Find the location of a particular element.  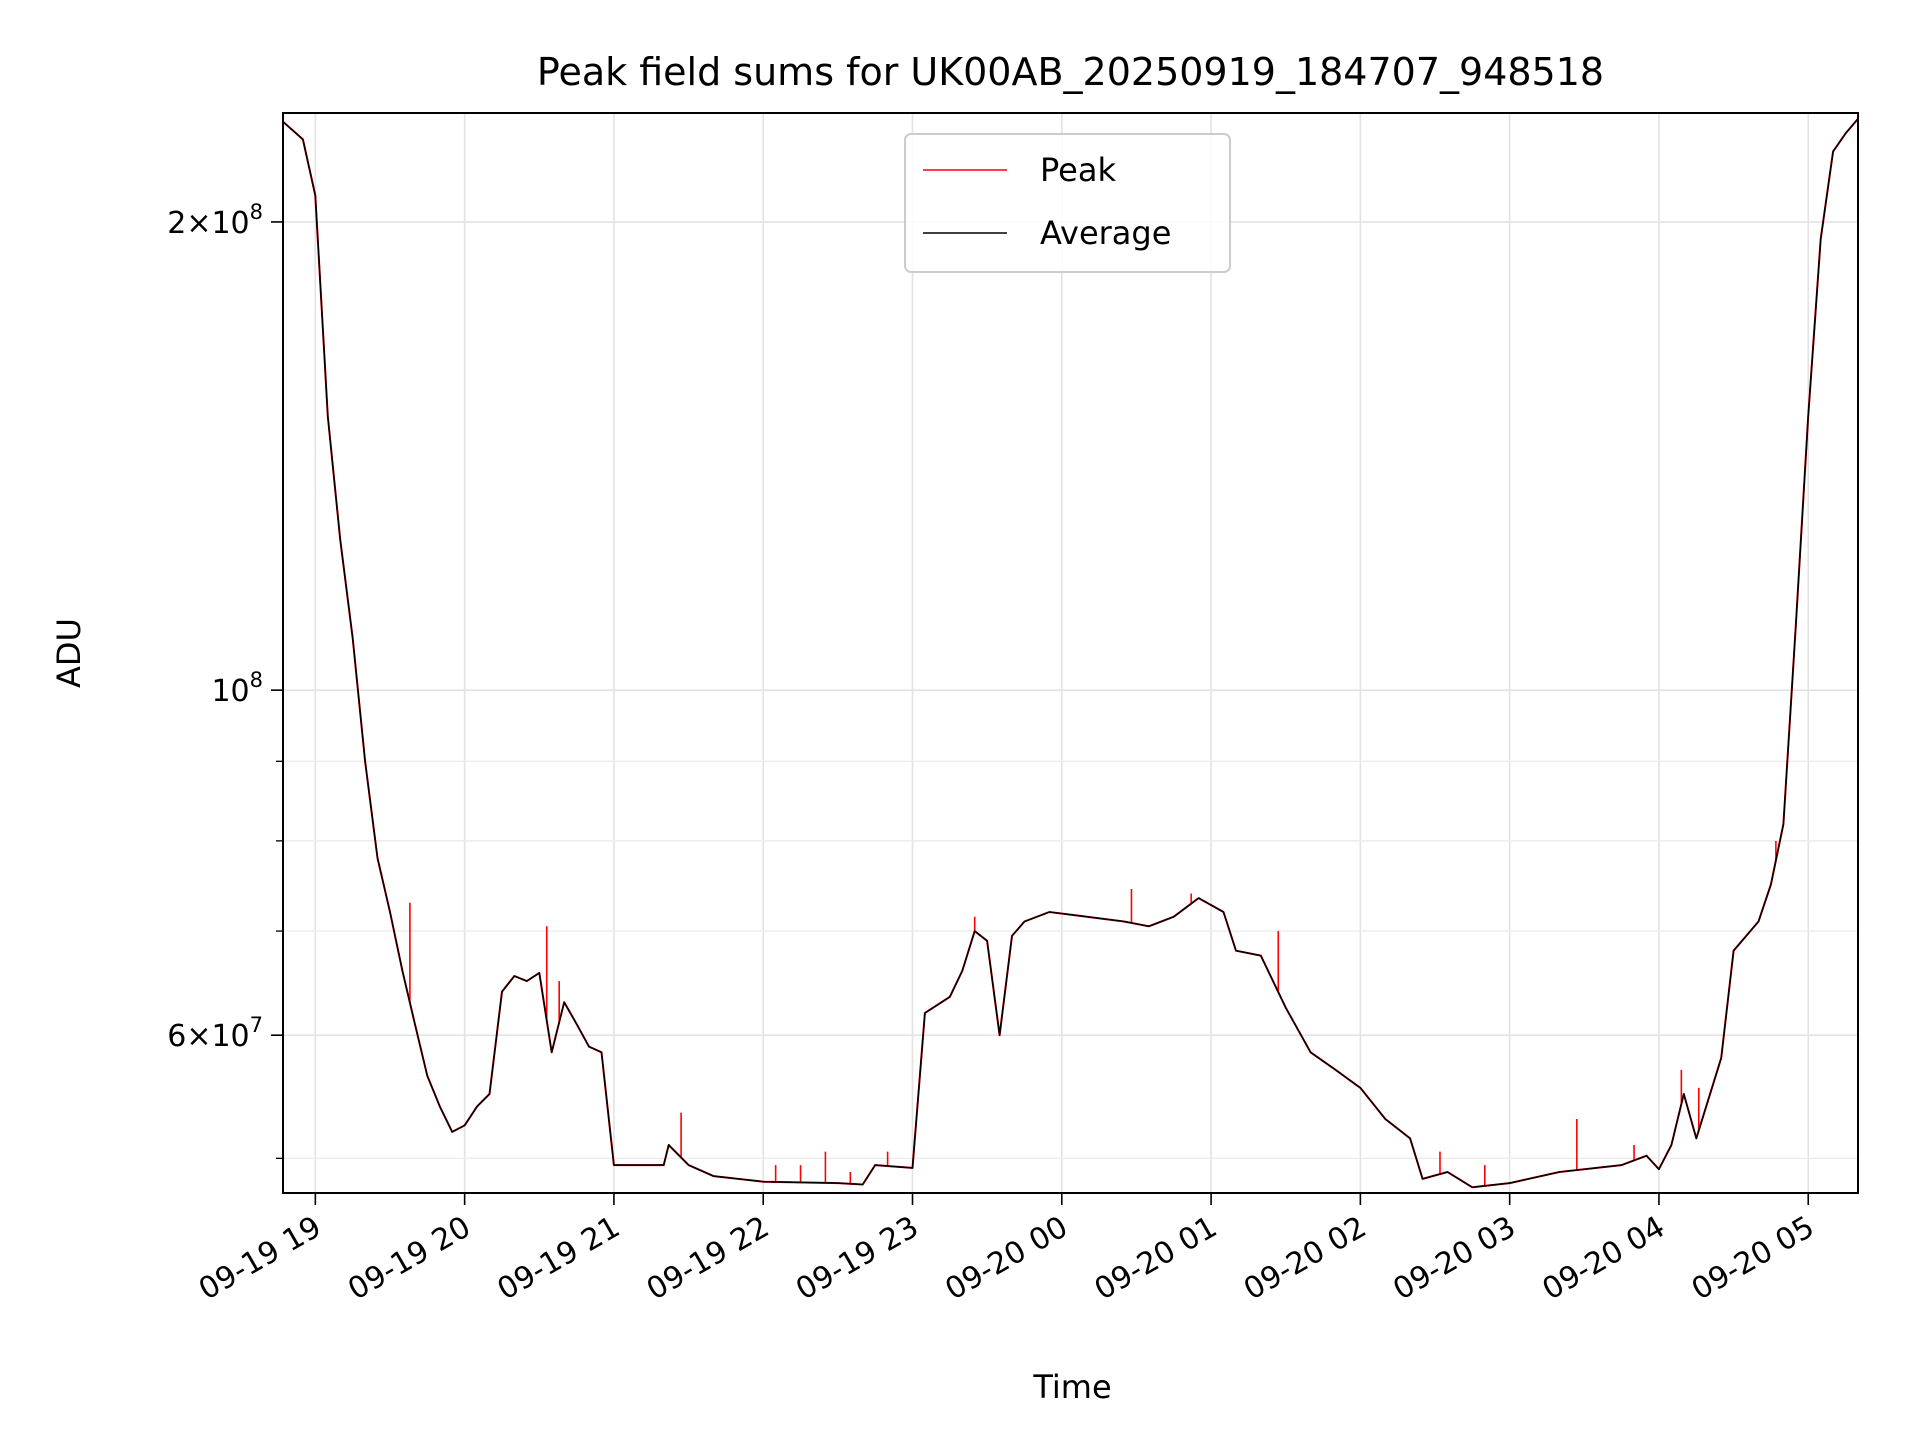

legend-label: Average is located at coordinates (1105, 233).